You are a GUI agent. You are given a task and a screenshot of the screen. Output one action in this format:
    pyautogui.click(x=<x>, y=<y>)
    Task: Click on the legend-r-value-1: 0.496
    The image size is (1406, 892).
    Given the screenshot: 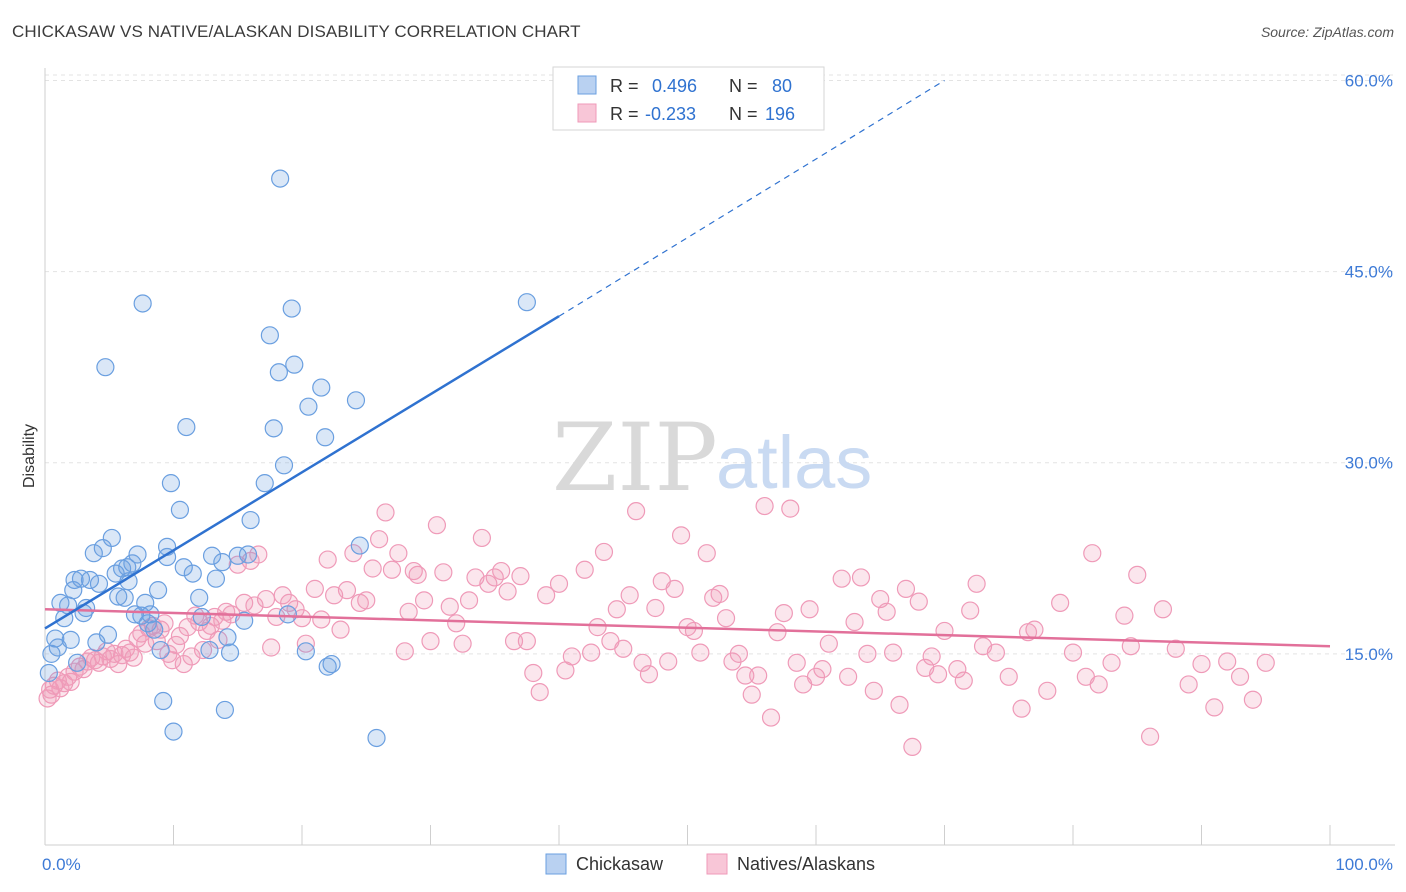 What is the action you would take?
    pyautogui.click(x=674, y=86)
    